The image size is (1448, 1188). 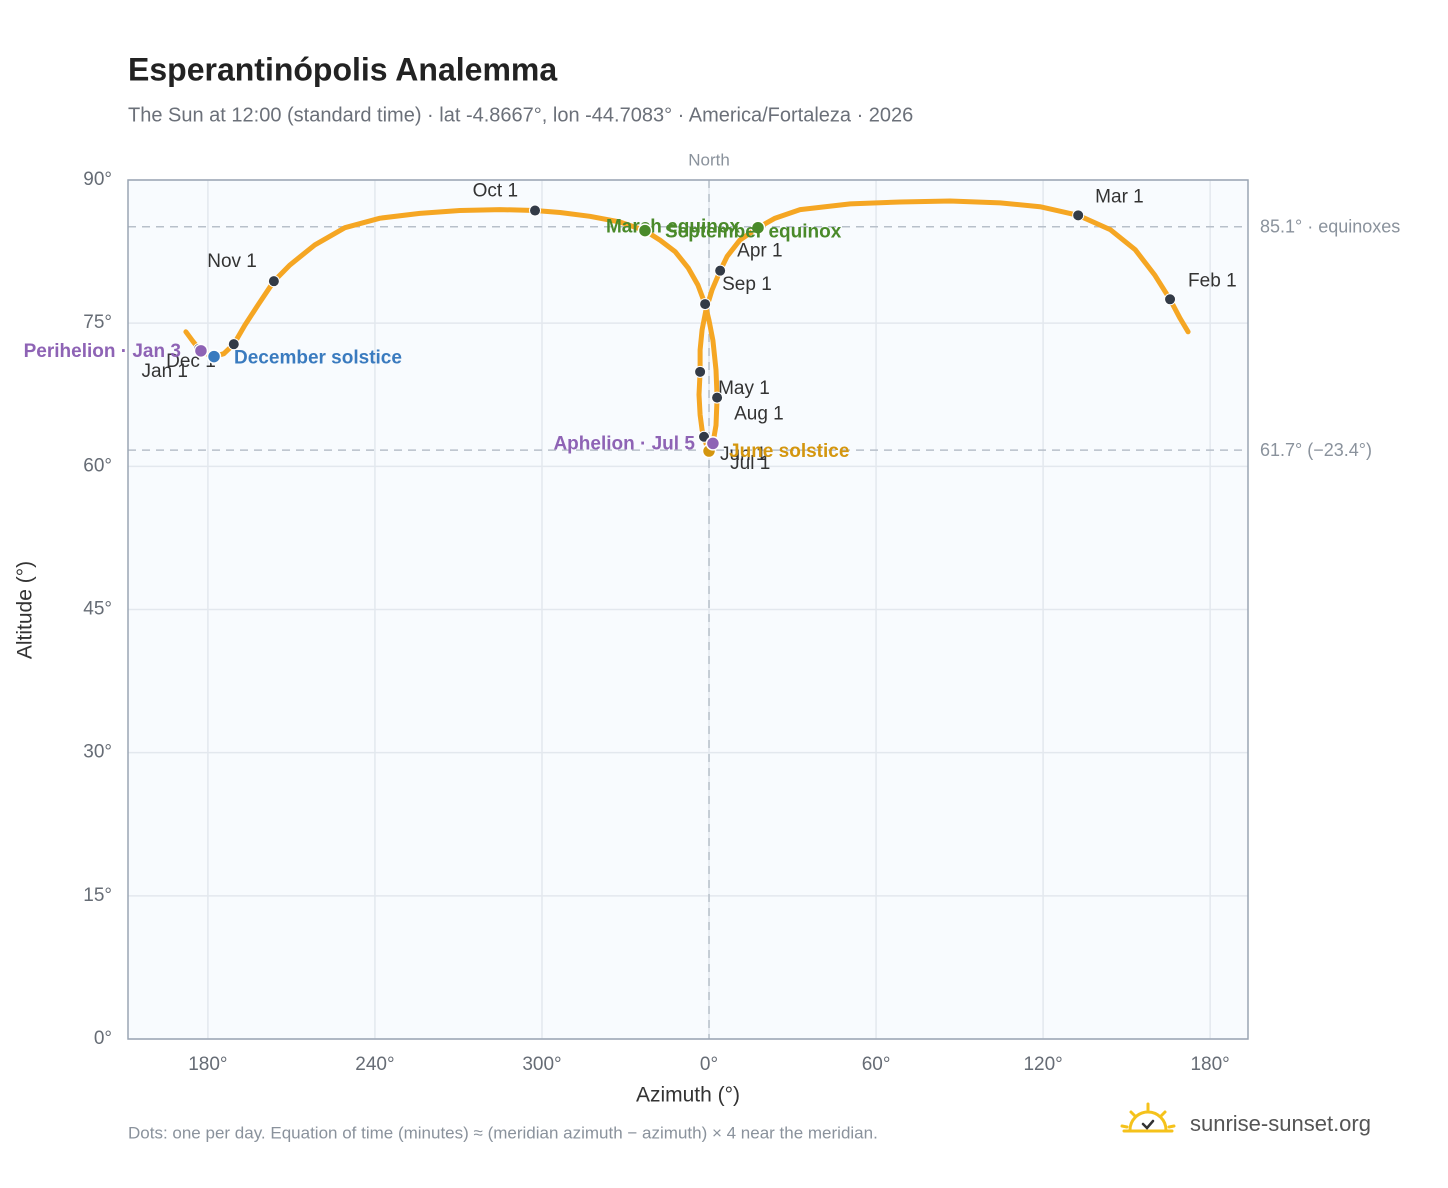 I want to click on event-label: June solstice, so click(x=789, y=451).